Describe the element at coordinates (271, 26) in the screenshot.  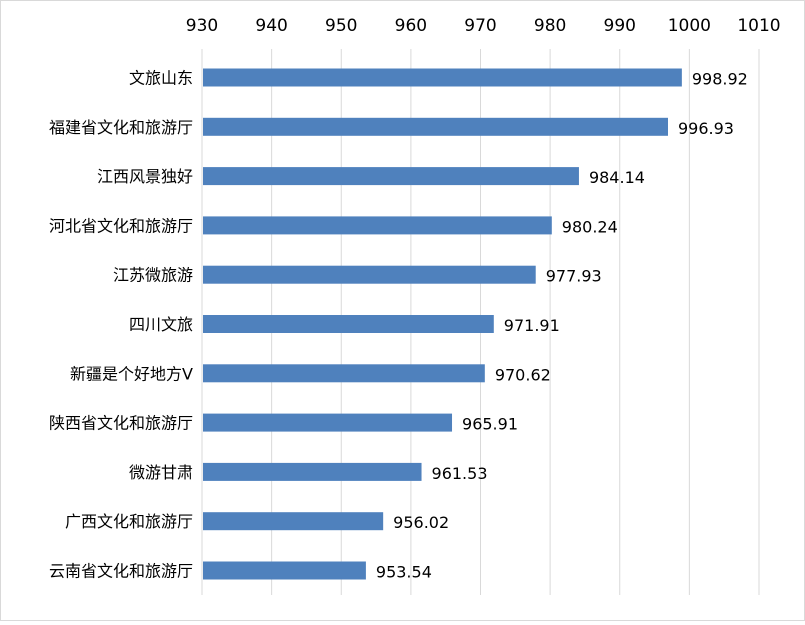
I see `x-tick-label: 940` at that location.